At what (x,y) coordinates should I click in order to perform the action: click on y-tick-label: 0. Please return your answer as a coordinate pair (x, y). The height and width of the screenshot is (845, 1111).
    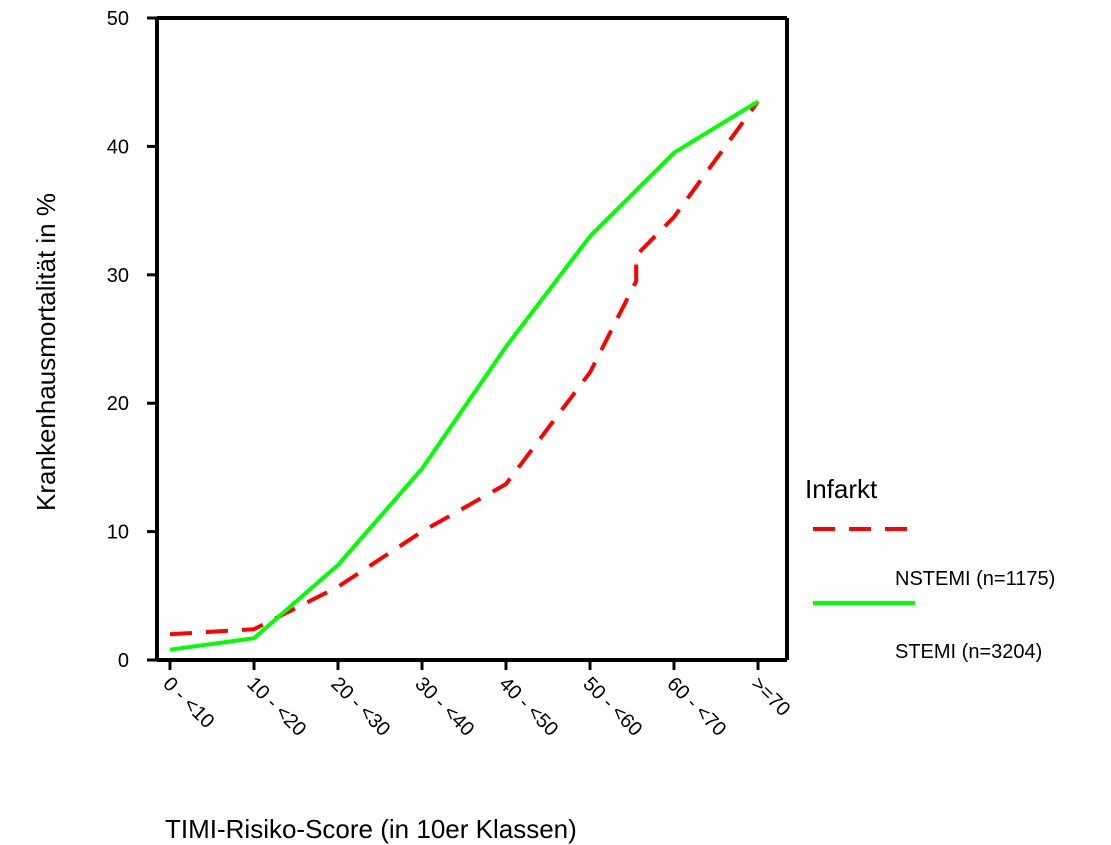
    Looking at the image, I should click on (123, 661).